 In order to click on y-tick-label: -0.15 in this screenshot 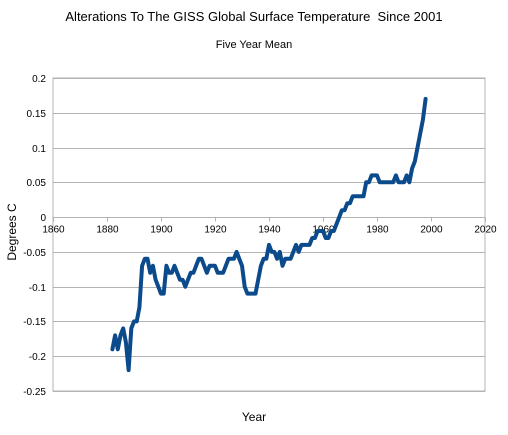, I will do `click(34, 322)`.